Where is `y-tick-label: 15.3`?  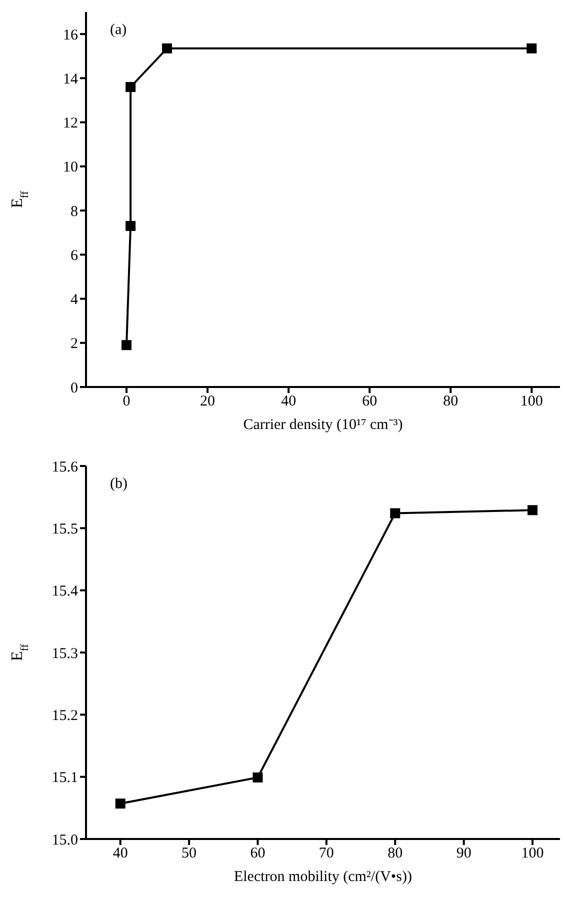
y-tick-label: 15.3 is located at coordinates (65, 654).